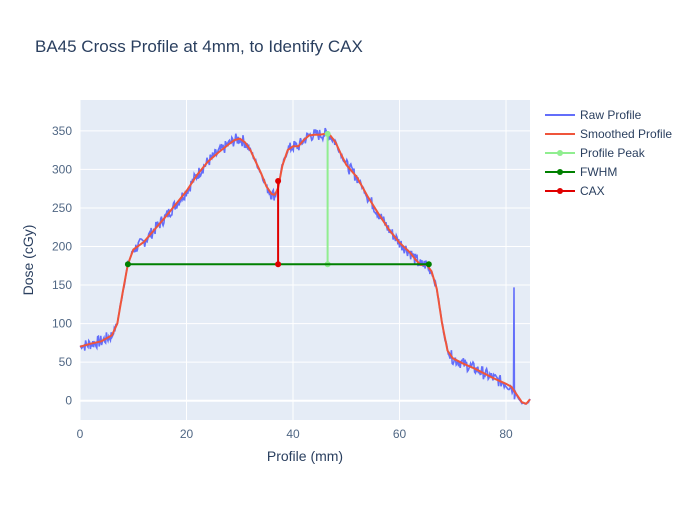 The width and height of the screenshot is (700, 505). I want to click on legend-label: Smoothed Profile, so click(626, 134).